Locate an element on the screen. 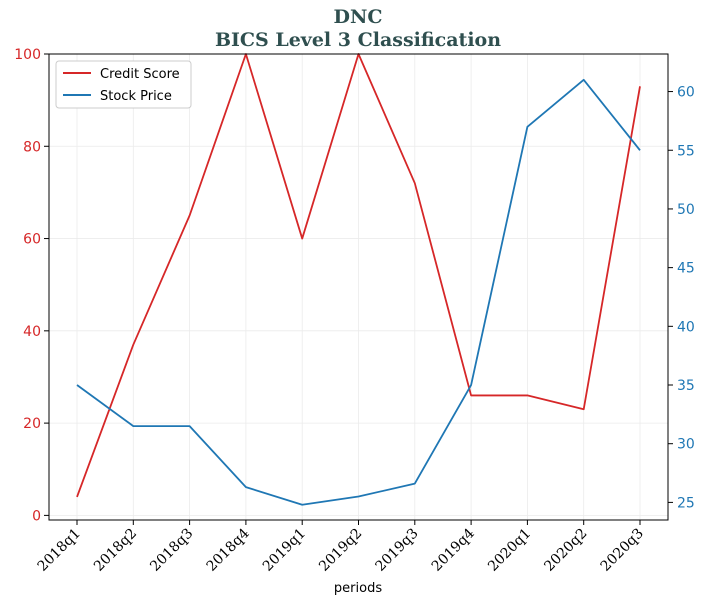  y-right-tick-label: 35 is located at coordinates (686, 386).